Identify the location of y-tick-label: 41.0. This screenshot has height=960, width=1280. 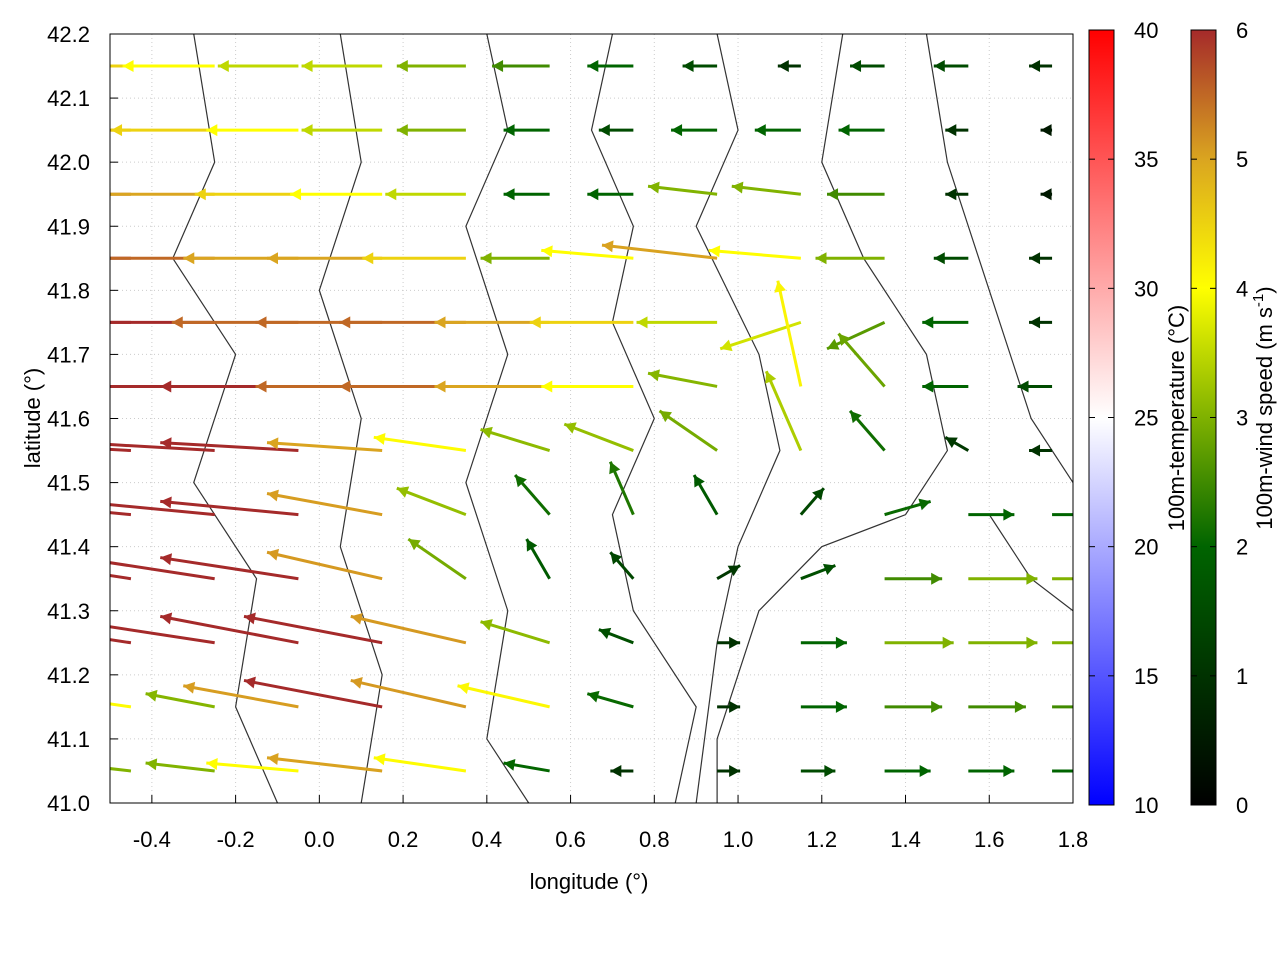
(68, 803).